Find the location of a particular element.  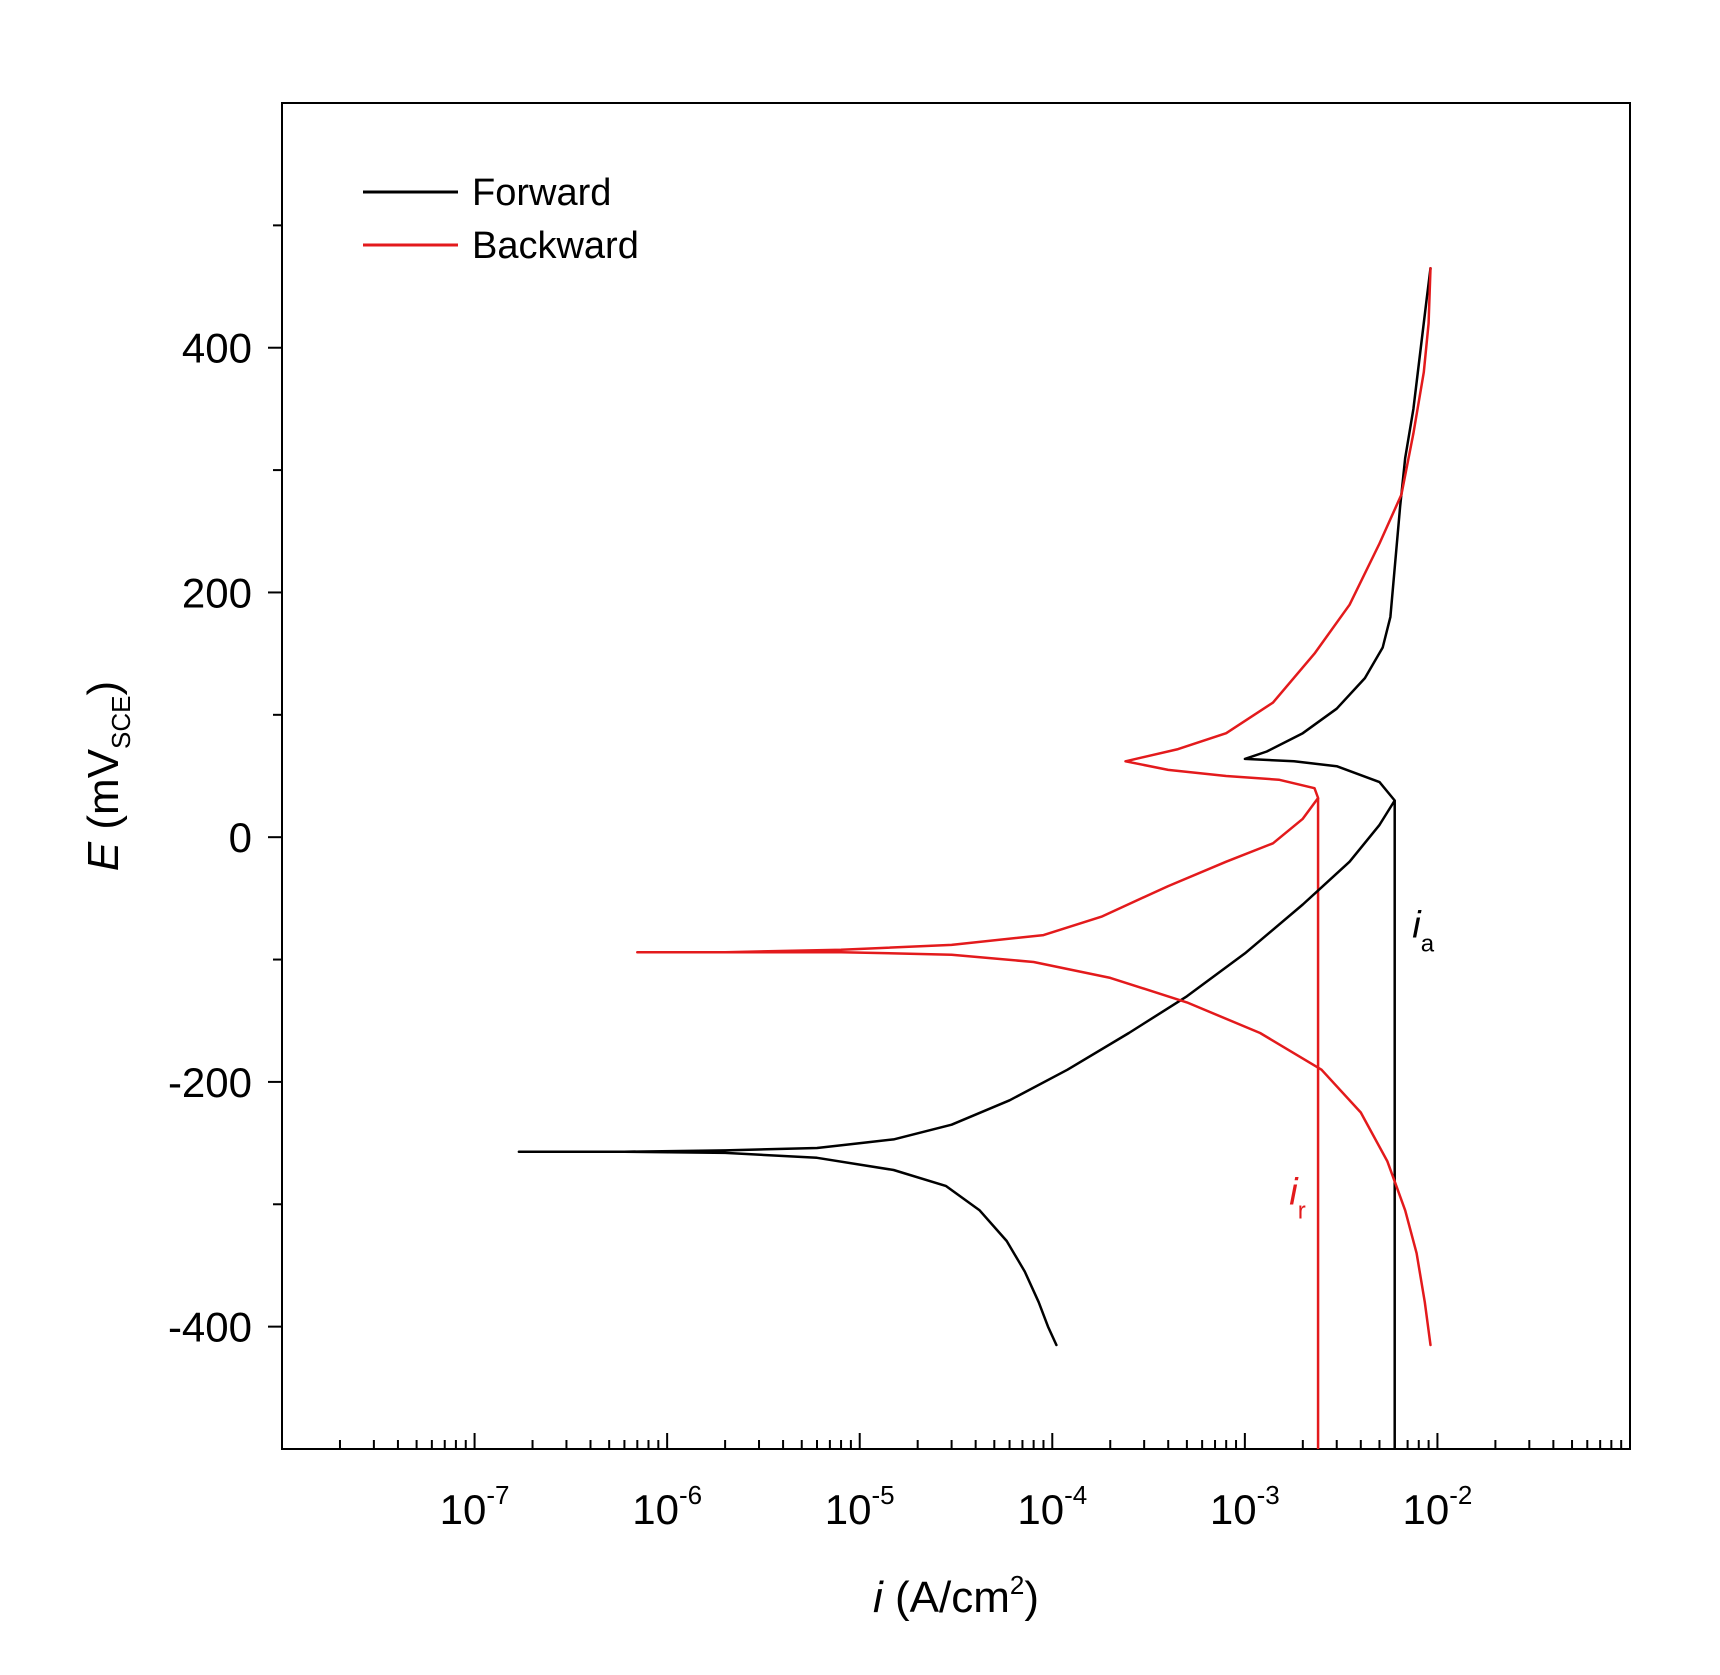

x-axis-title: i (A/cm2) is located at coordinates (956, 1596).